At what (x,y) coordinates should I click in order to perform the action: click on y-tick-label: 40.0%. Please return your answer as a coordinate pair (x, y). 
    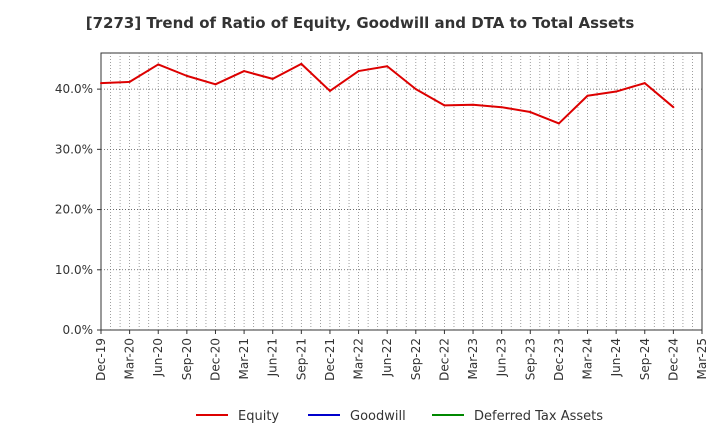
    Looking at the image, I should click on (74, 89).